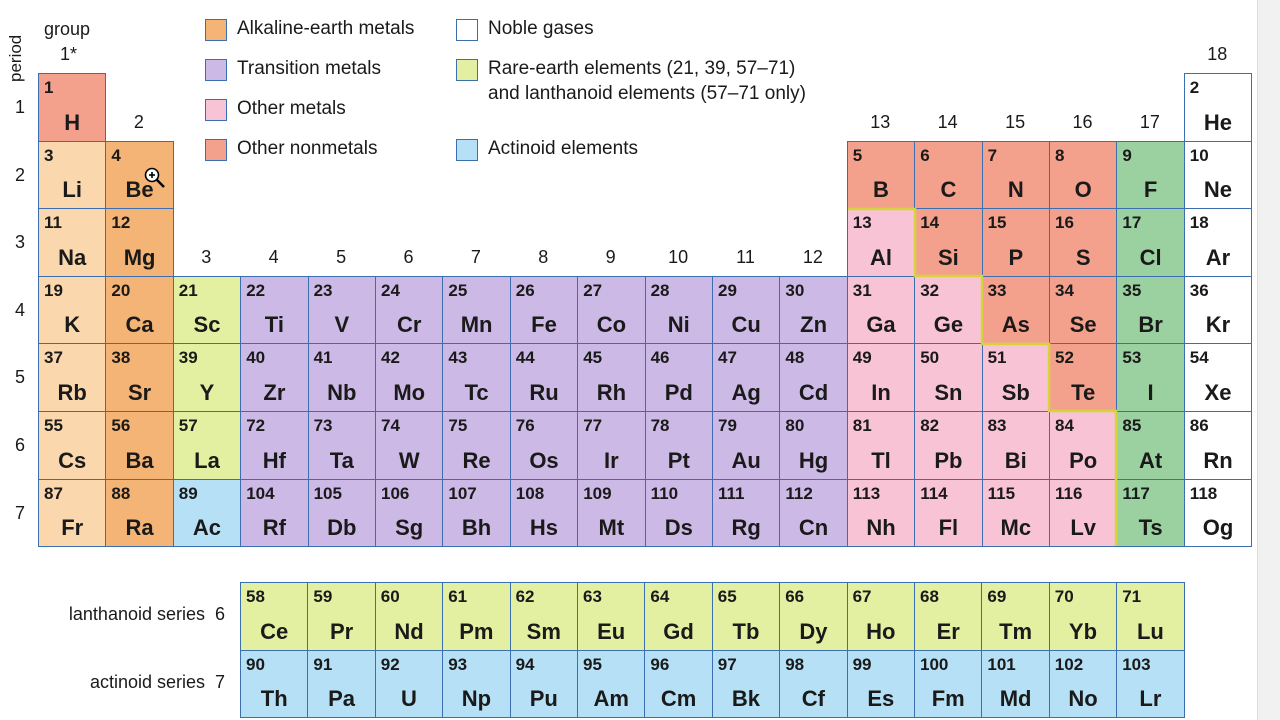 The width and height of the screenshot is (1280, 720). Describe the element at coordinates (611, 310) in the screenshot. I see `element-cell-co: 27 Co` at that location.